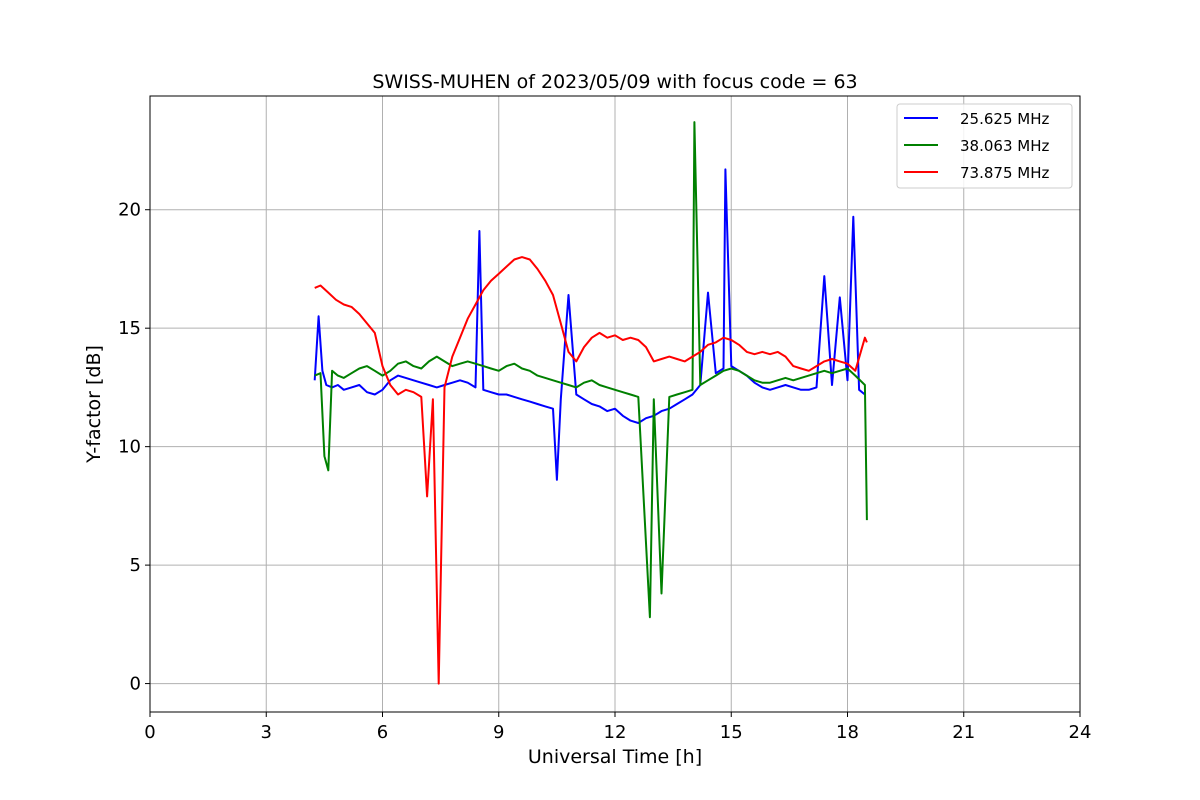 This screenshot has height=800, width=1200. Describe the element at coordinates (94, 404) in the screenshot. I see `y-axis-label: Y-factor [dB]` at that location.